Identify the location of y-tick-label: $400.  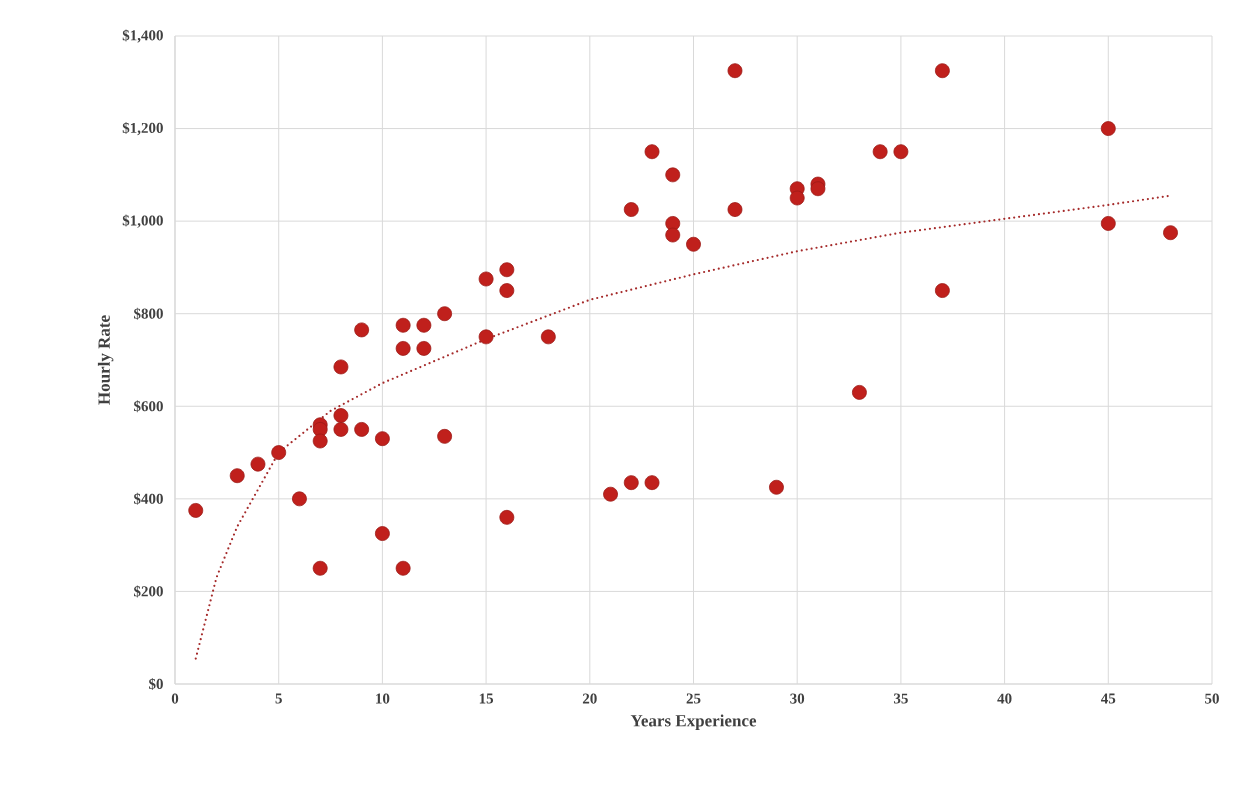
(148, 498).